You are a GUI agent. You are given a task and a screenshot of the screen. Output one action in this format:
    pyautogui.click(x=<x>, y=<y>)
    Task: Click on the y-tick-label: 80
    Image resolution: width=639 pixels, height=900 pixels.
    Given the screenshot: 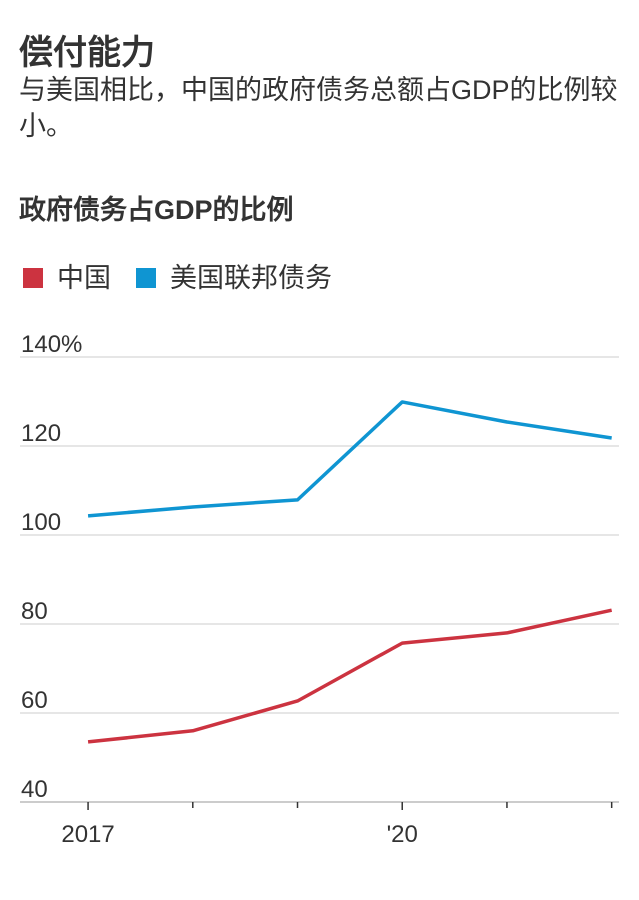 What is the action you would take?
    pyautogui.click(x=34, y=611)
    